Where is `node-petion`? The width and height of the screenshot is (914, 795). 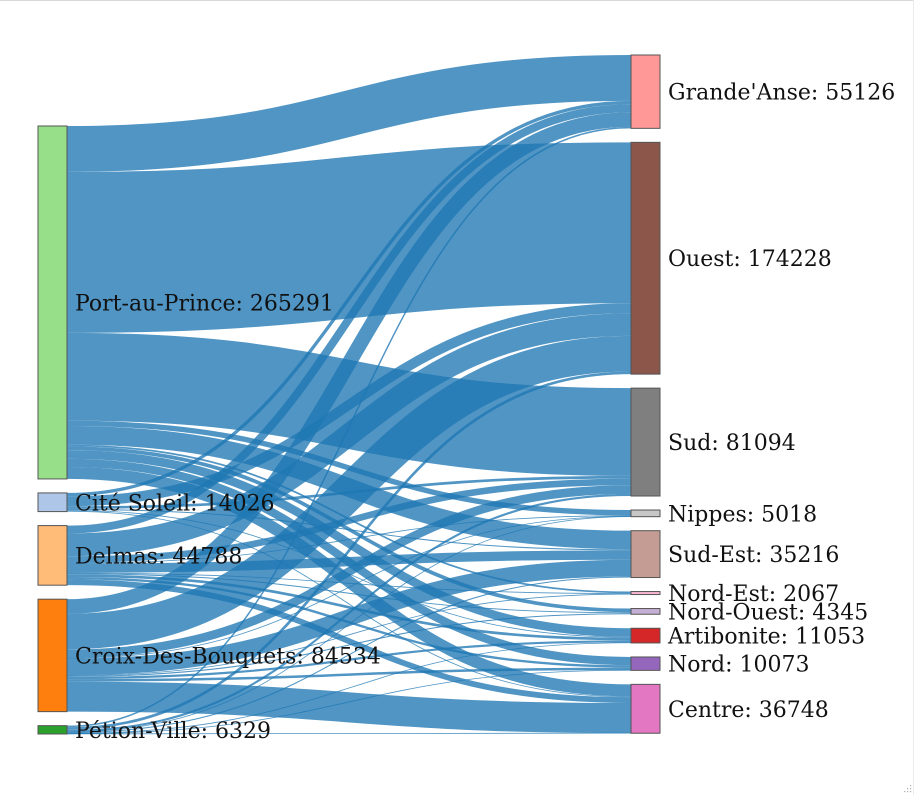 node-petion is located at coordinates (52, 730).